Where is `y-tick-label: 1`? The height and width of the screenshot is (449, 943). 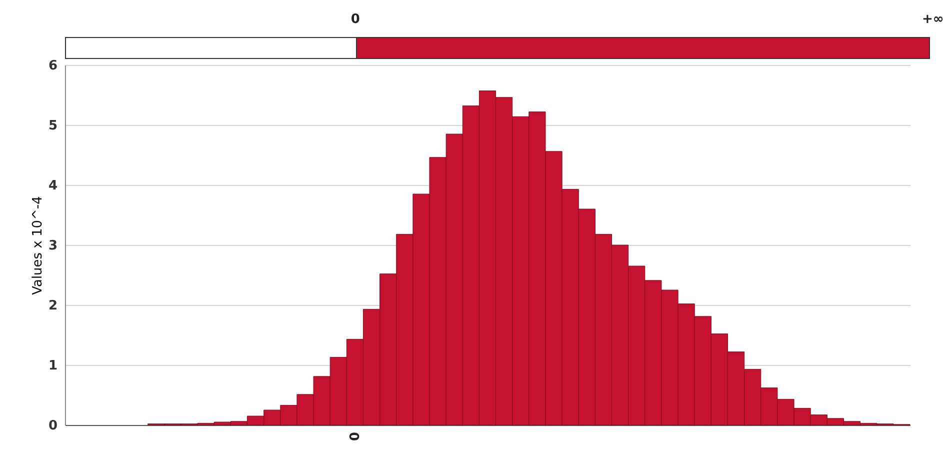 y-tick-label: 1 is located at coordinates (53, 366).